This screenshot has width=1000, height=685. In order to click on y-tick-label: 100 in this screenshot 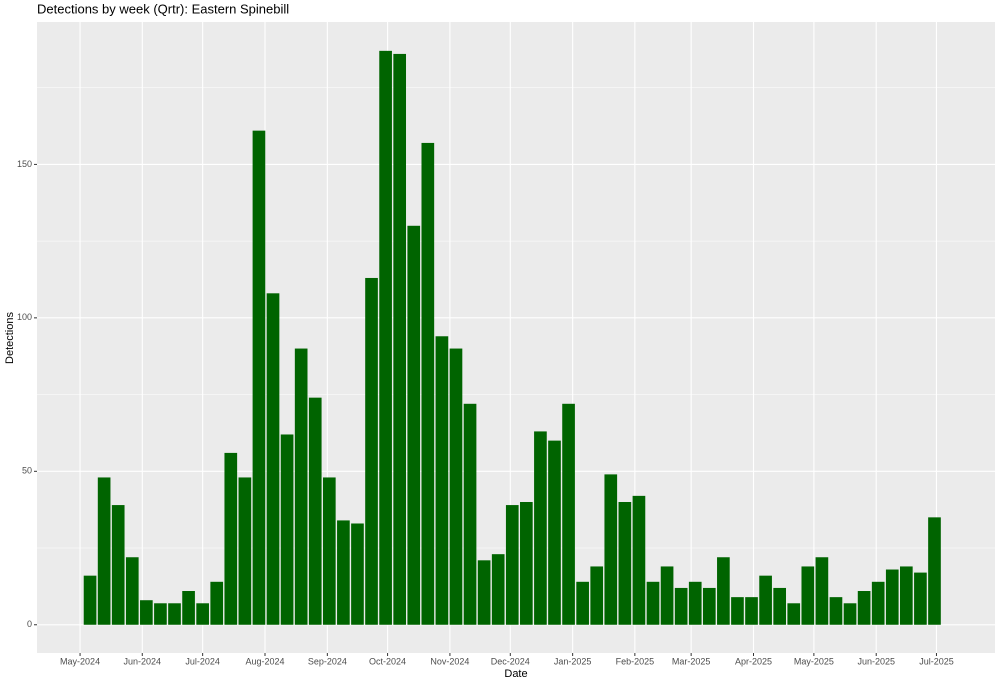, I will do `click(24, 317)`.